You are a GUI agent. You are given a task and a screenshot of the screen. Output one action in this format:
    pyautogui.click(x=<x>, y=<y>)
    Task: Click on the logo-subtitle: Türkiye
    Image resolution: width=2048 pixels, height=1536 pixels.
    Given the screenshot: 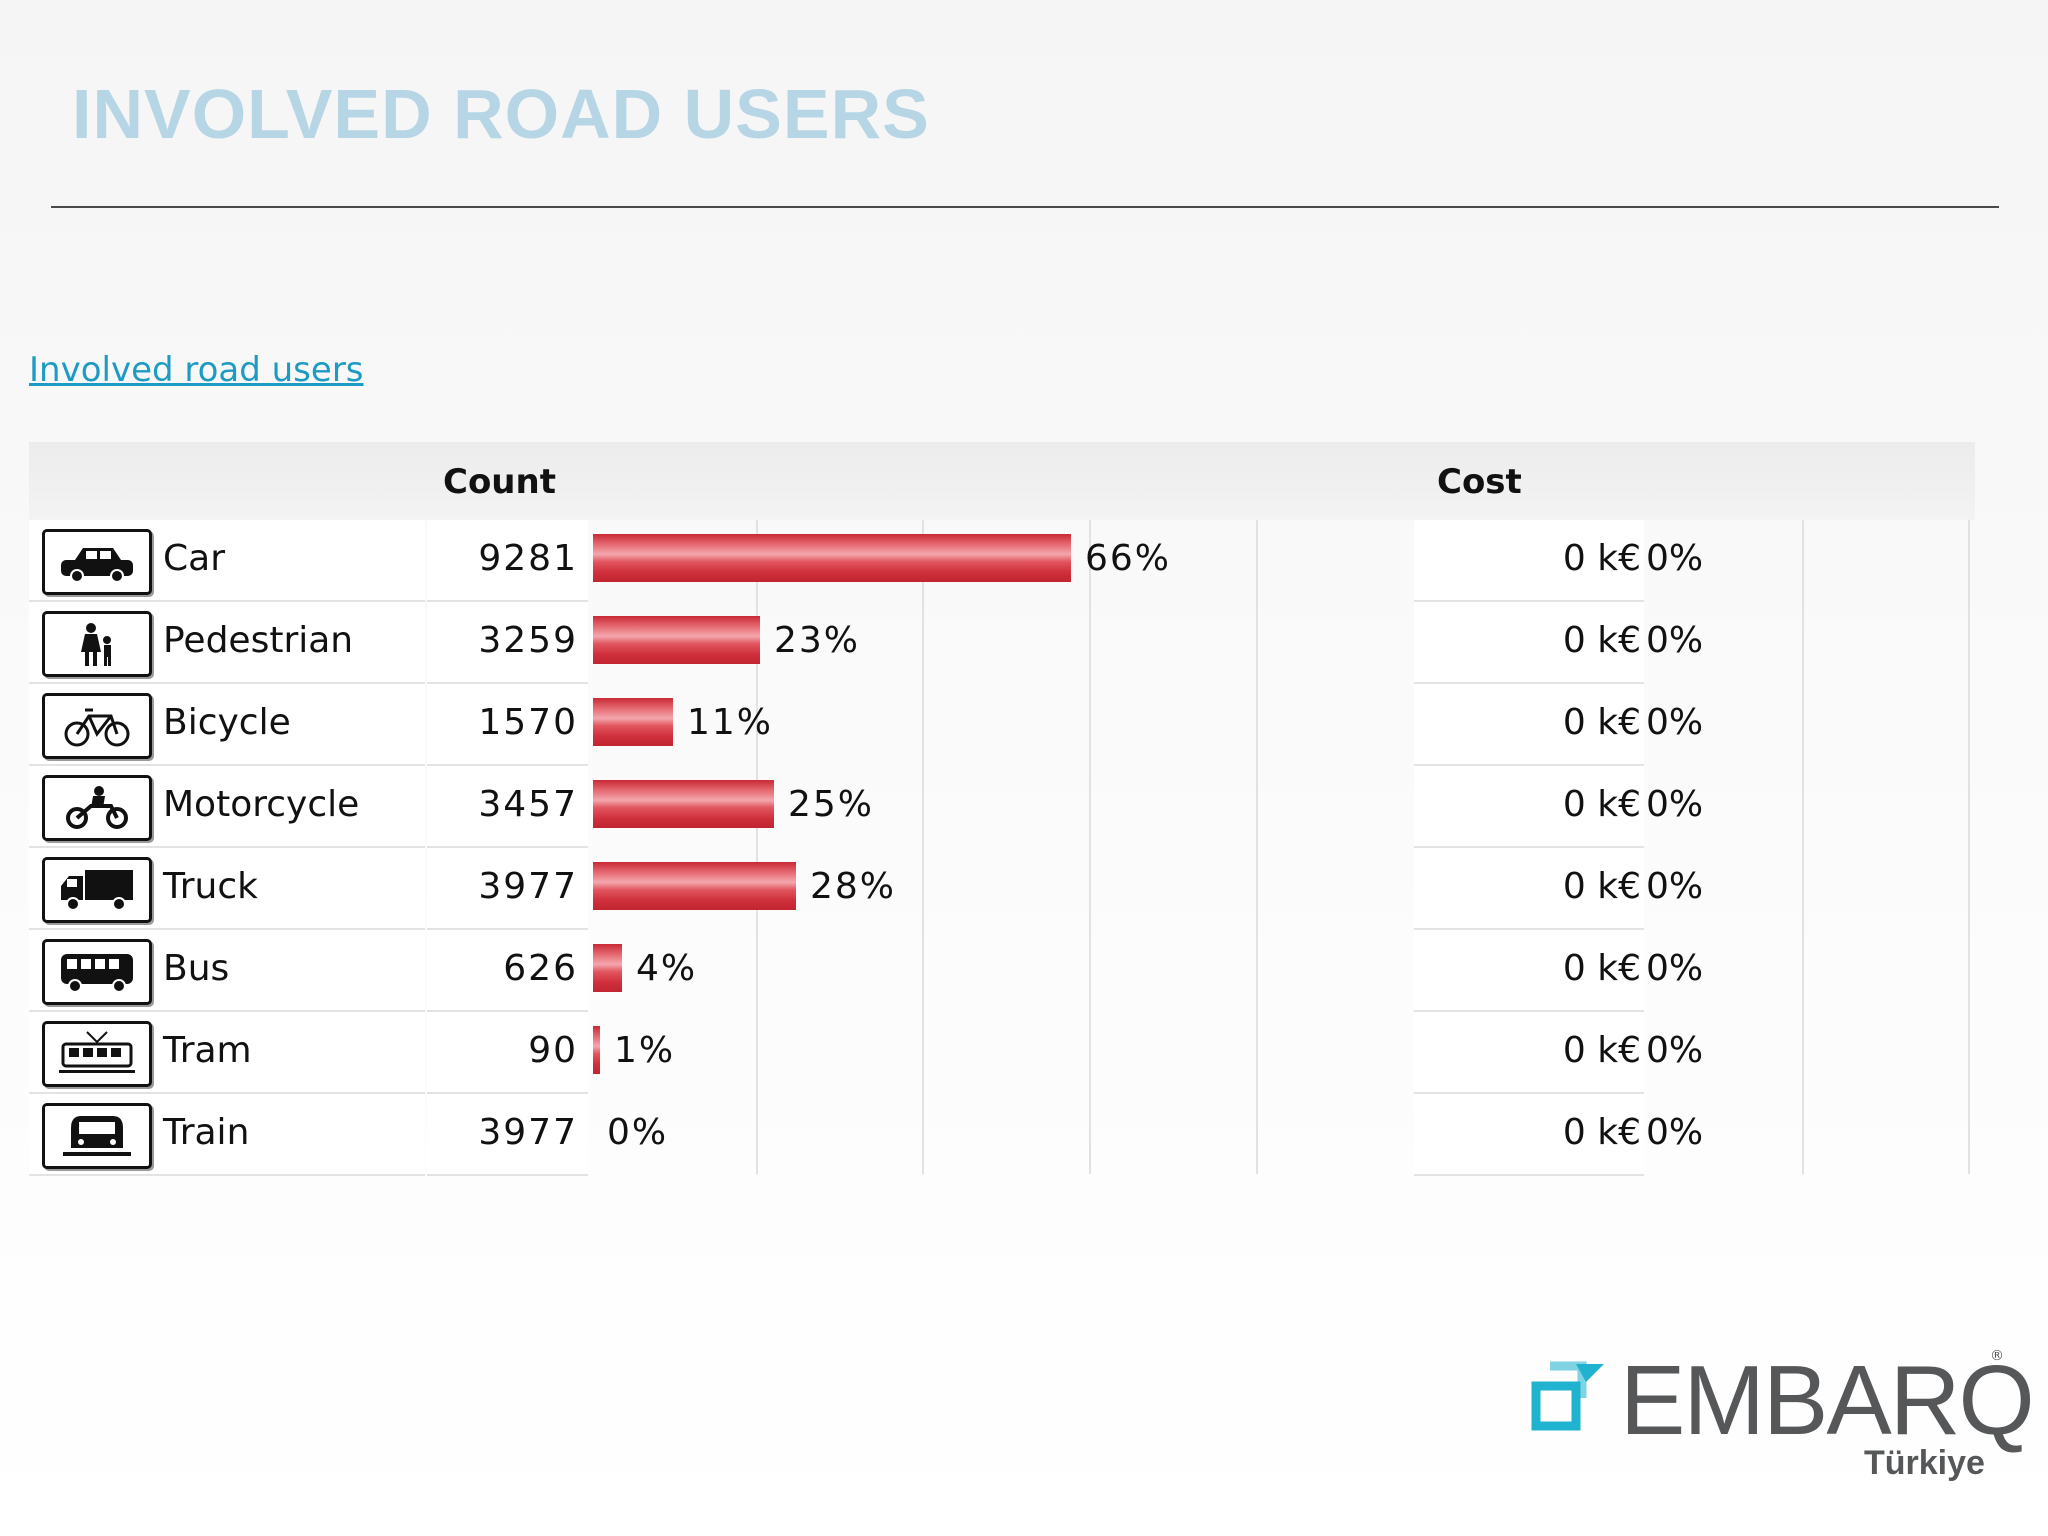 What is the action you would take?
    pyautogui.click(x=1924, y=1463)
    